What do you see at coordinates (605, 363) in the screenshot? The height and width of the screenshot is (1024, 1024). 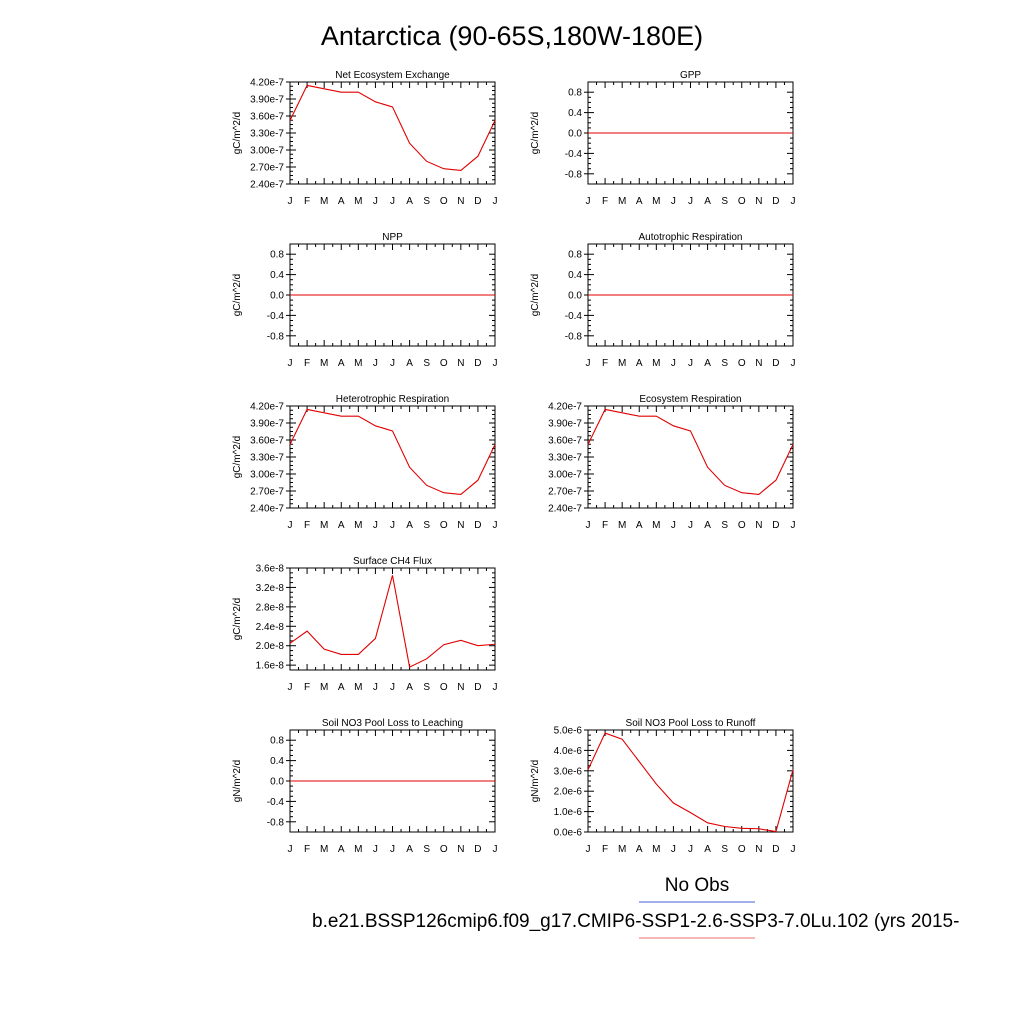 I see `x-tick-label: F` at bounding box center [605, 363].